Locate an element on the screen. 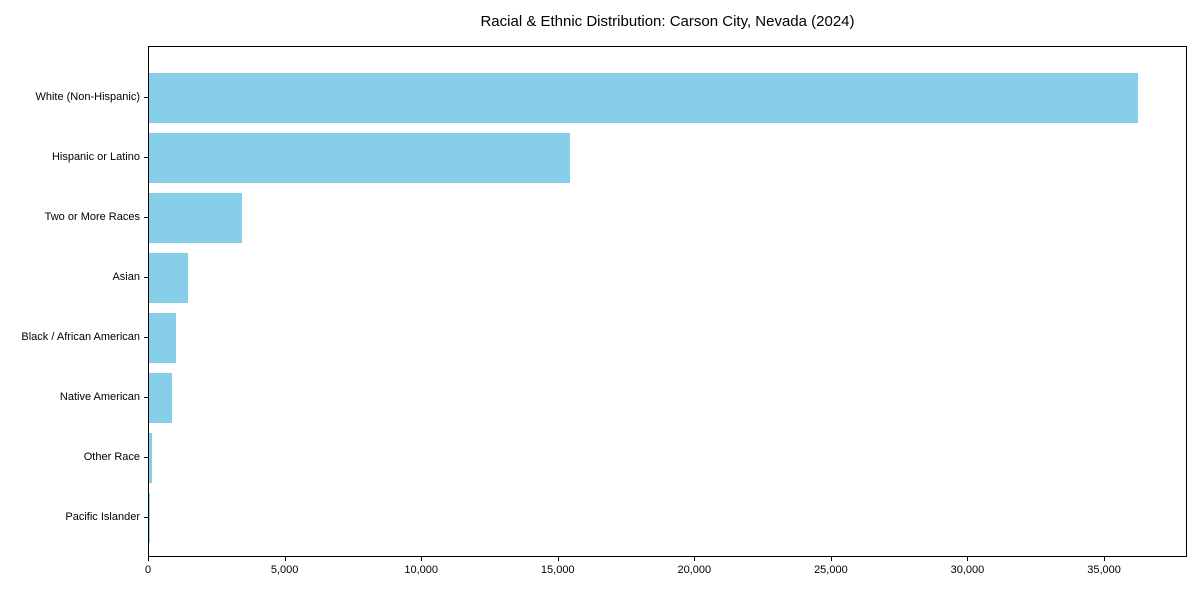  x-axis-tick-label: 25,000 is located at coordinates (831, 570).